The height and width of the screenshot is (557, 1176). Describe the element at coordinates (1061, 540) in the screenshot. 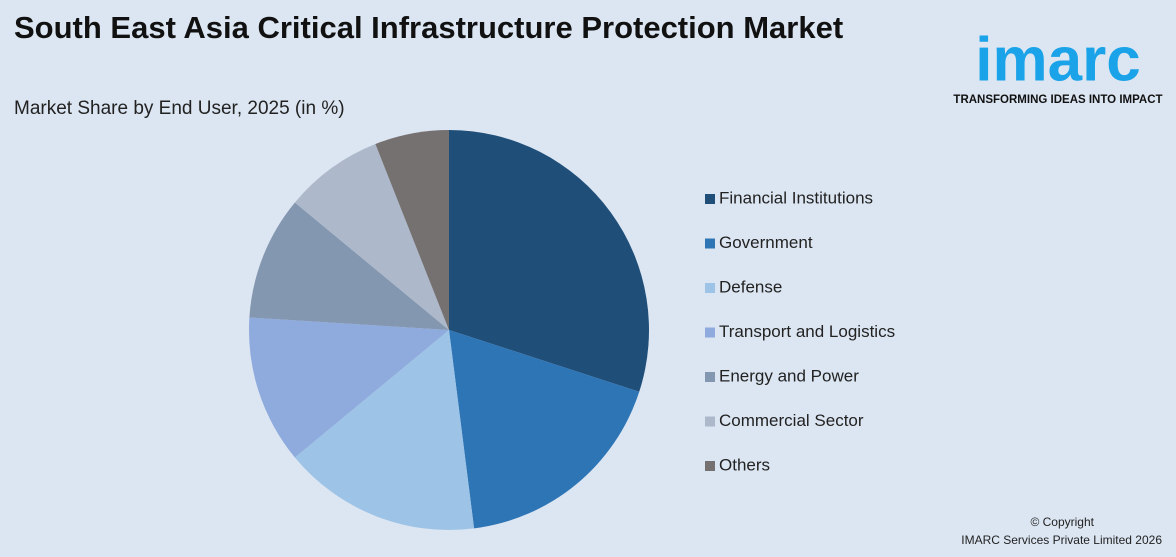

I see `copyright-owner: IMARC Services Private Limited 2026` at that location.